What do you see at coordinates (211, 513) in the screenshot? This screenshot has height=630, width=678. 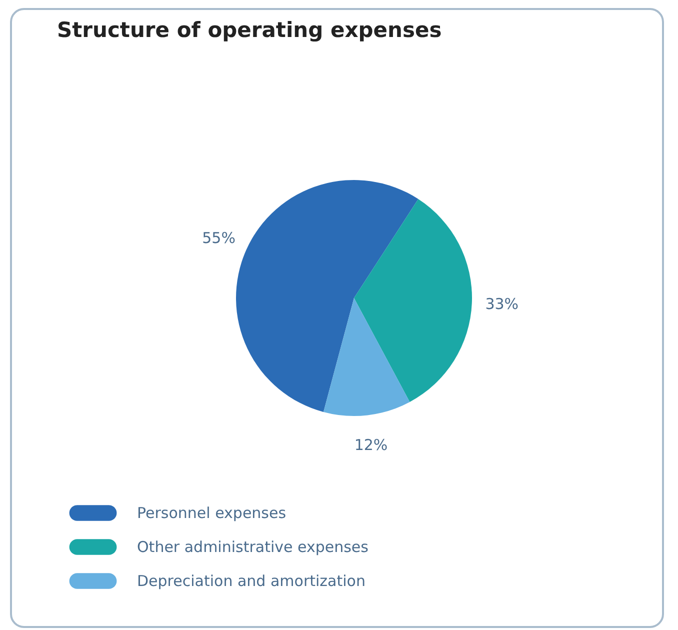 I see `legend-label: Personnel expenses` at bounding box center [211, 513].